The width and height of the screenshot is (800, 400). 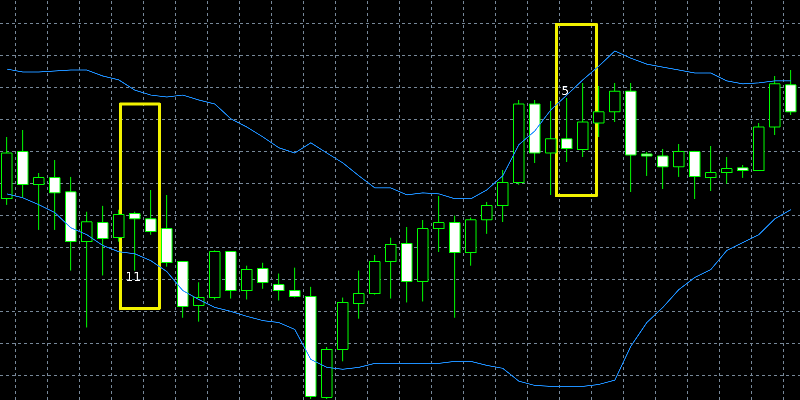 What do you see at coordinates (134, 277) in the screenshot?
I see `annotation: 11` at bounding box center [134, 277].